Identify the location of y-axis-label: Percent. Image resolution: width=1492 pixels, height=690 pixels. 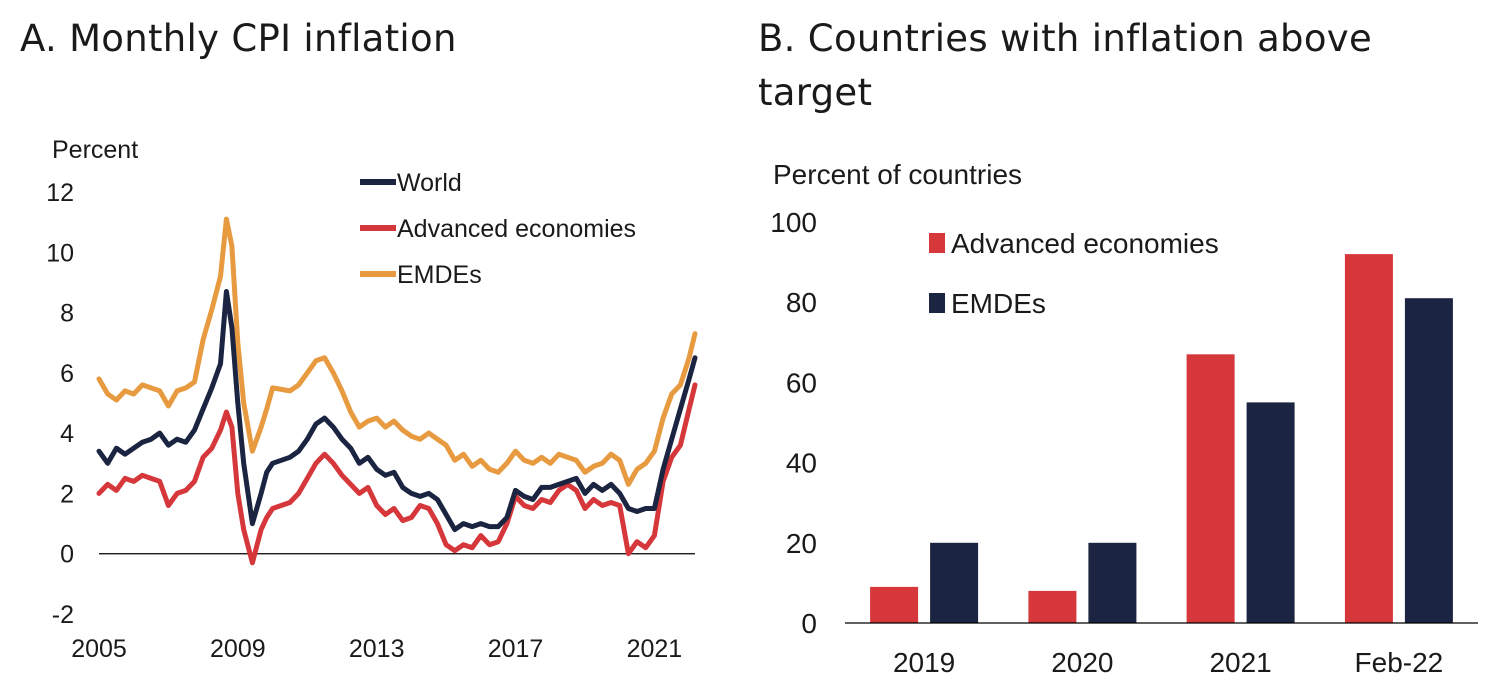
(95, 150).